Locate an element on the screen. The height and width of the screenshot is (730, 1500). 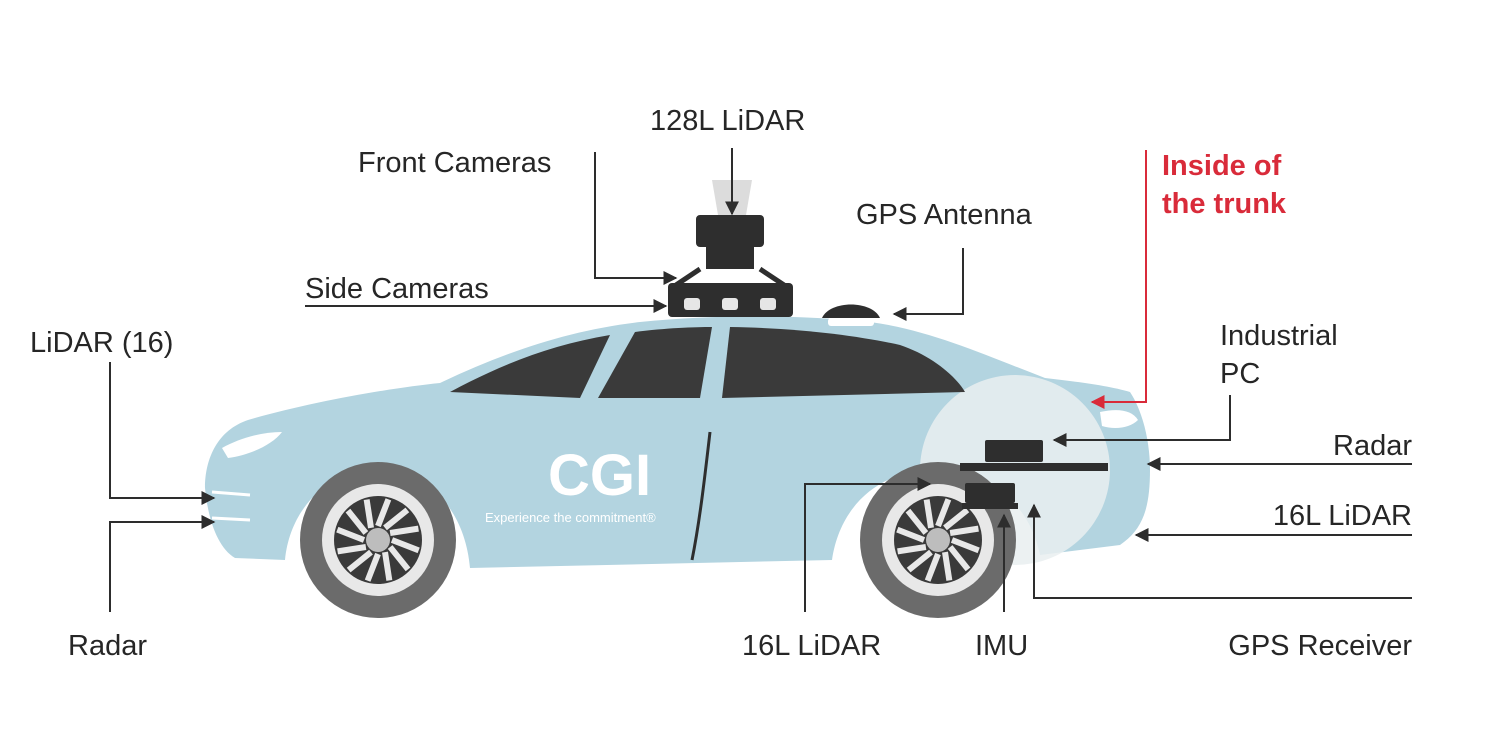
label-industrial-pc-line1: Industrial is located at coordinates (1279, 336).